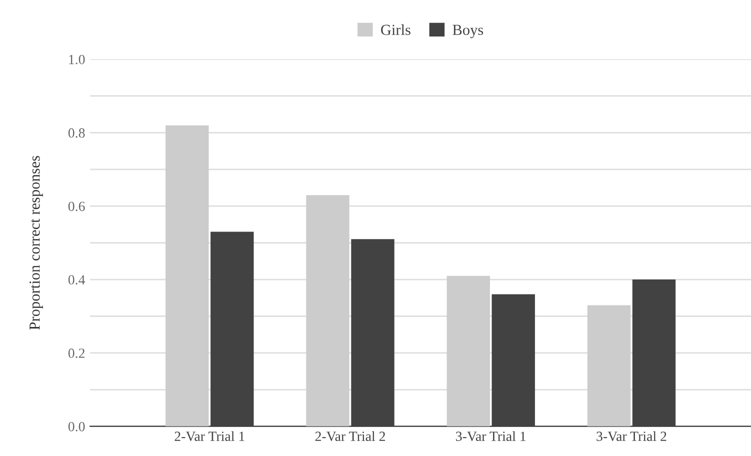  Describe the element at coordinates (395, 30) in the screenshot. I see `legend-label: Girls` at that location.